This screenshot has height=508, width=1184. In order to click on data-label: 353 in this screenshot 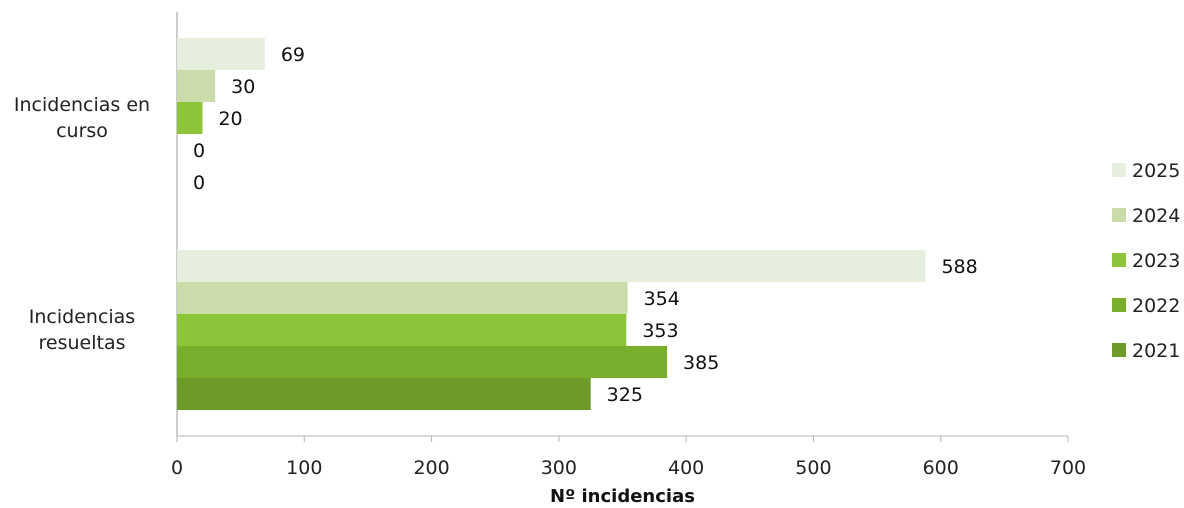, I will do `click(660, 331)`.